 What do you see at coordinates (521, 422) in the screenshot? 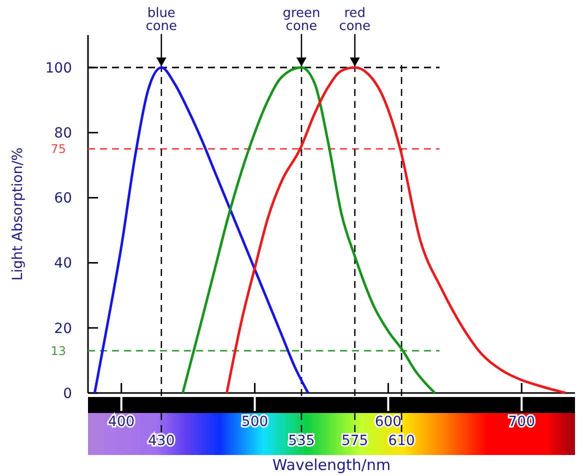
I see `x-tick-label: 700` at bounding box center [521, 422].